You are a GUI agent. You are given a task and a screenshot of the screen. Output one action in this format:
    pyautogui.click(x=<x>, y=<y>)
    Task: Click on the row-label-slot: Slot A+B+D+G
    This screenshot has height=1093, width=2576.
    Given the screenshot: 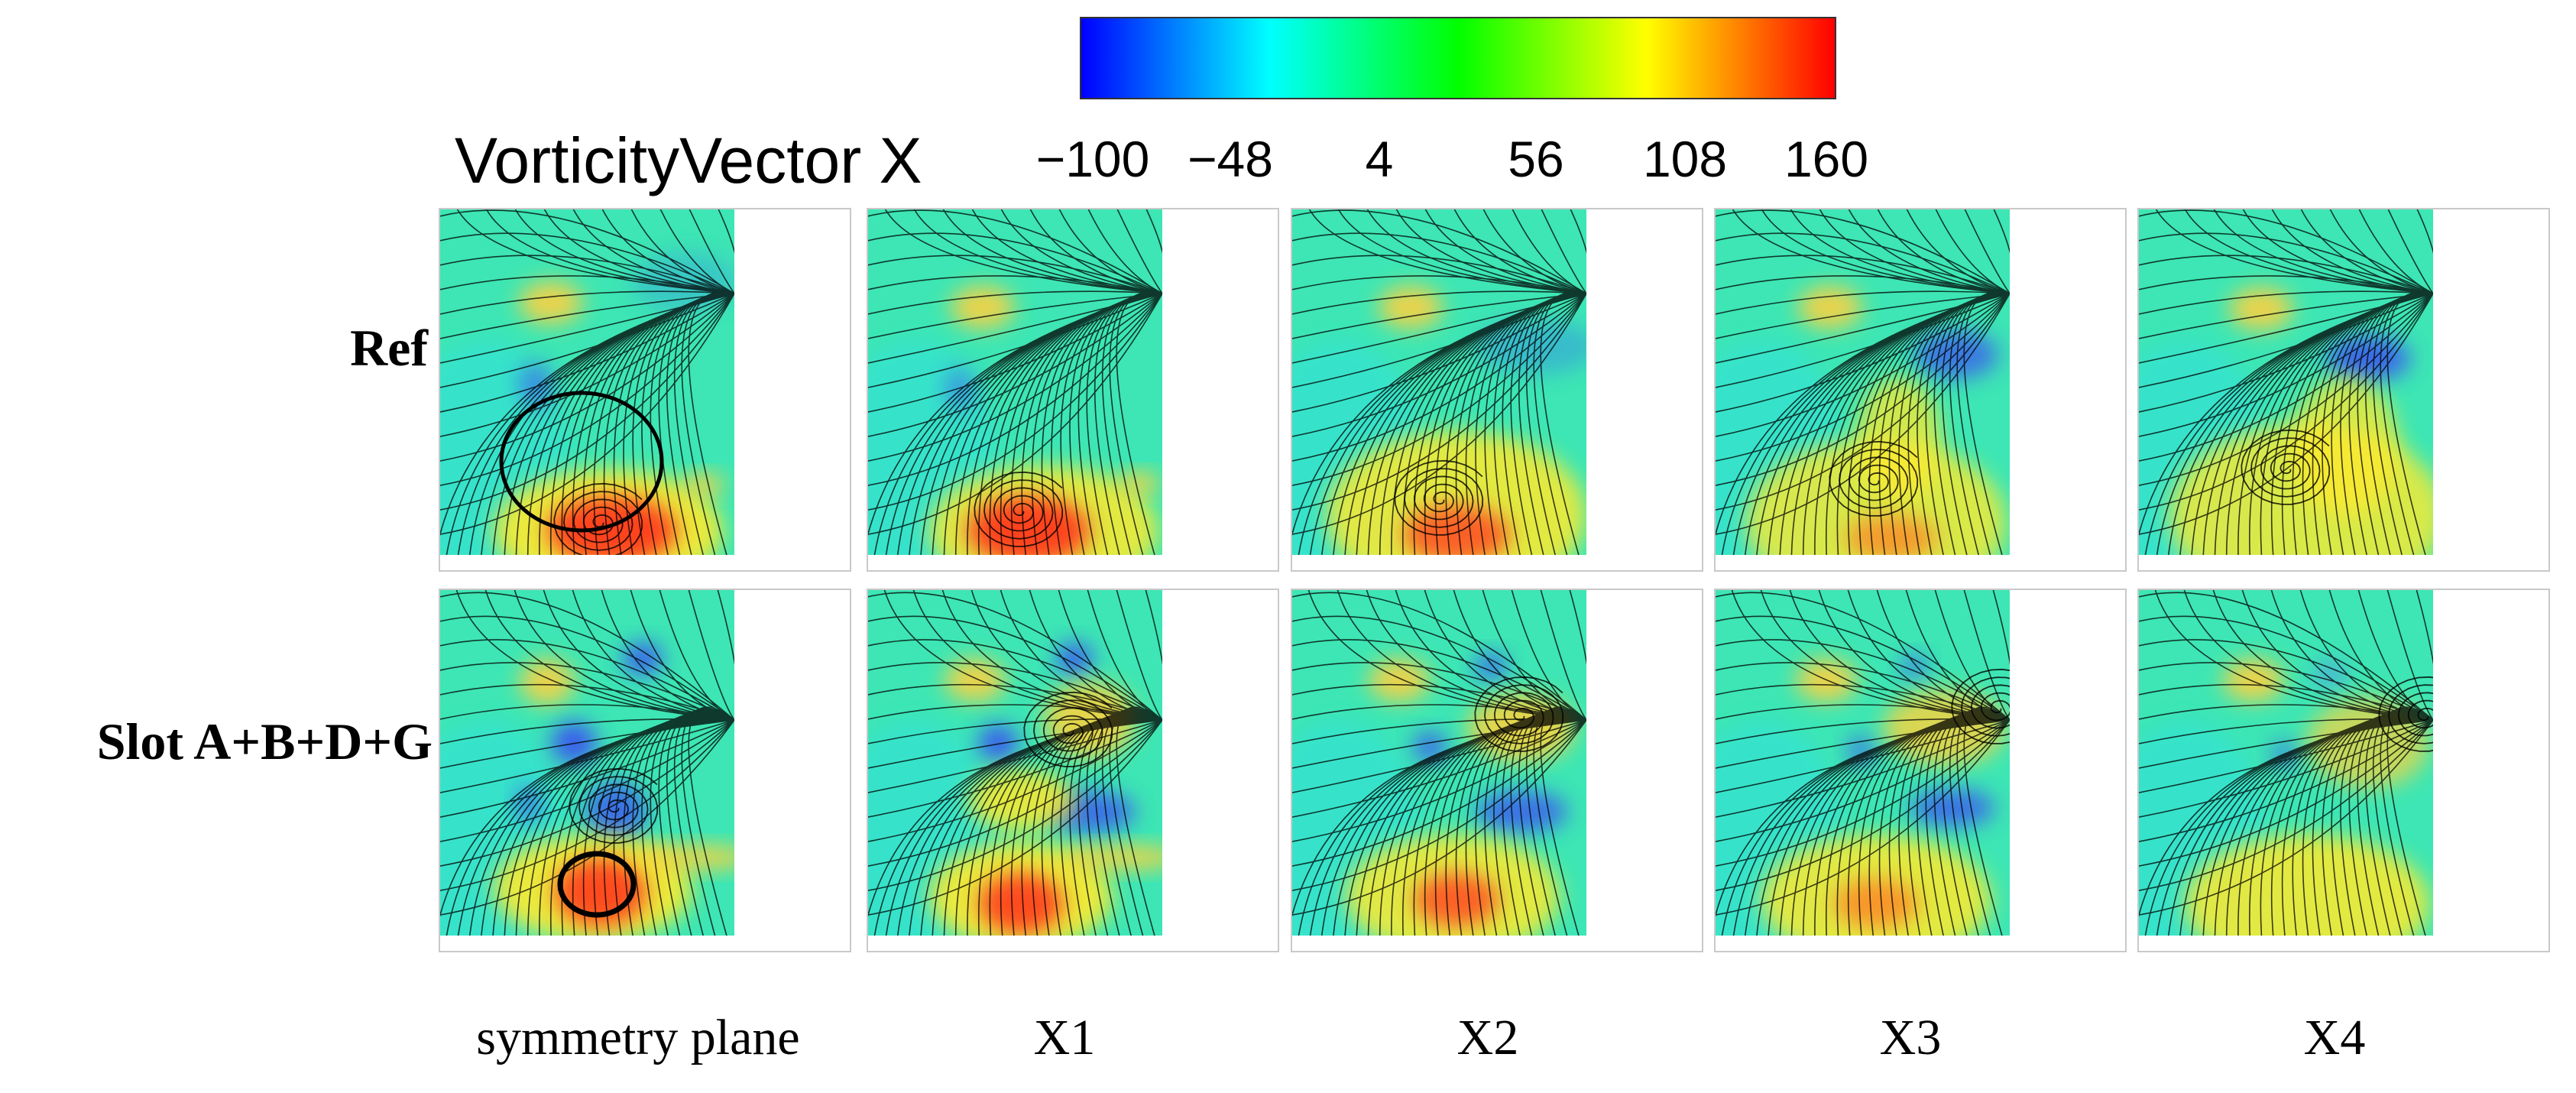 What is the action you would take?
    pyautogui.click(x=264, y=741)
    